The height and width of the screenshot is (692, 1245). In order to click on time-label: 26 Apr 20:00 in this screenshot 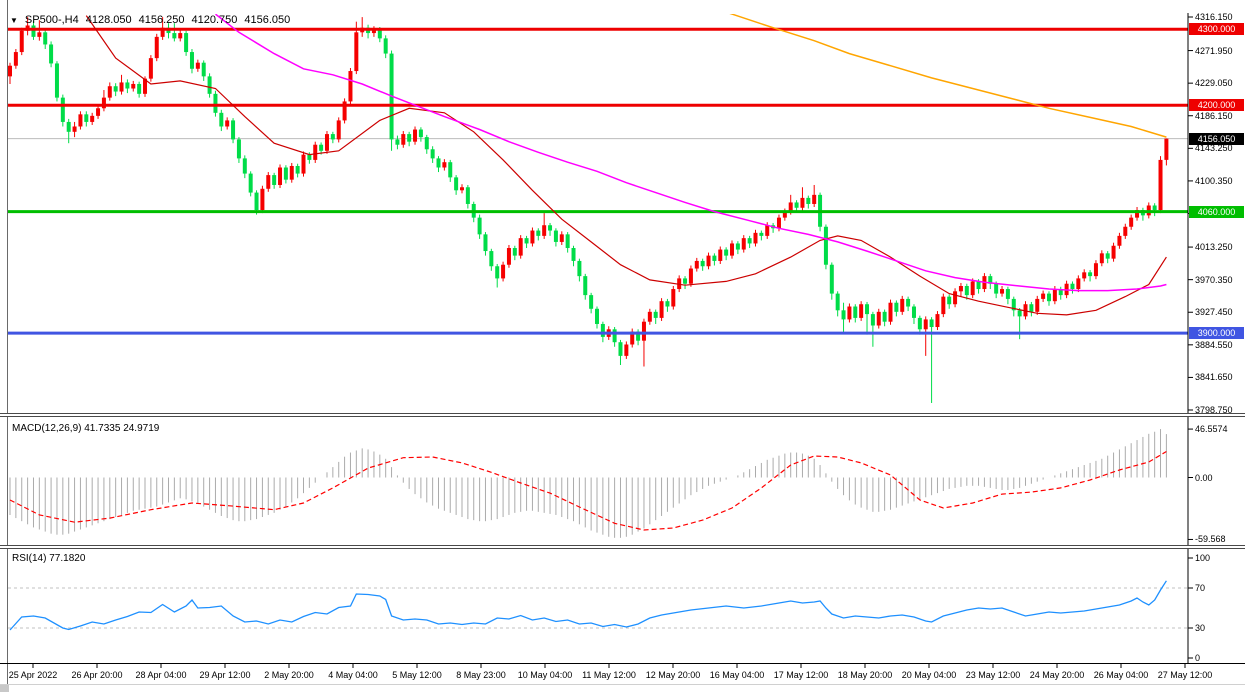, I will do `click(97, 675)`.